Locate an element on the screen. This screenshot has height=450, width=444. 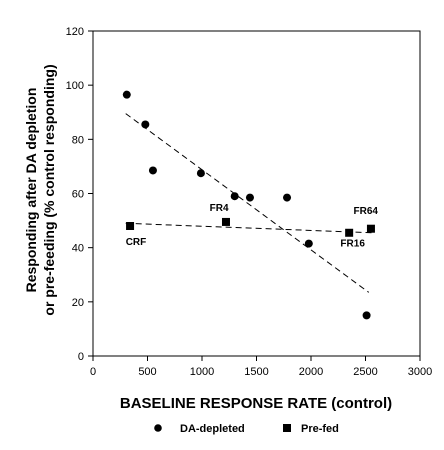
x-tick-label: 1000 is located at coordinates (202, 372).